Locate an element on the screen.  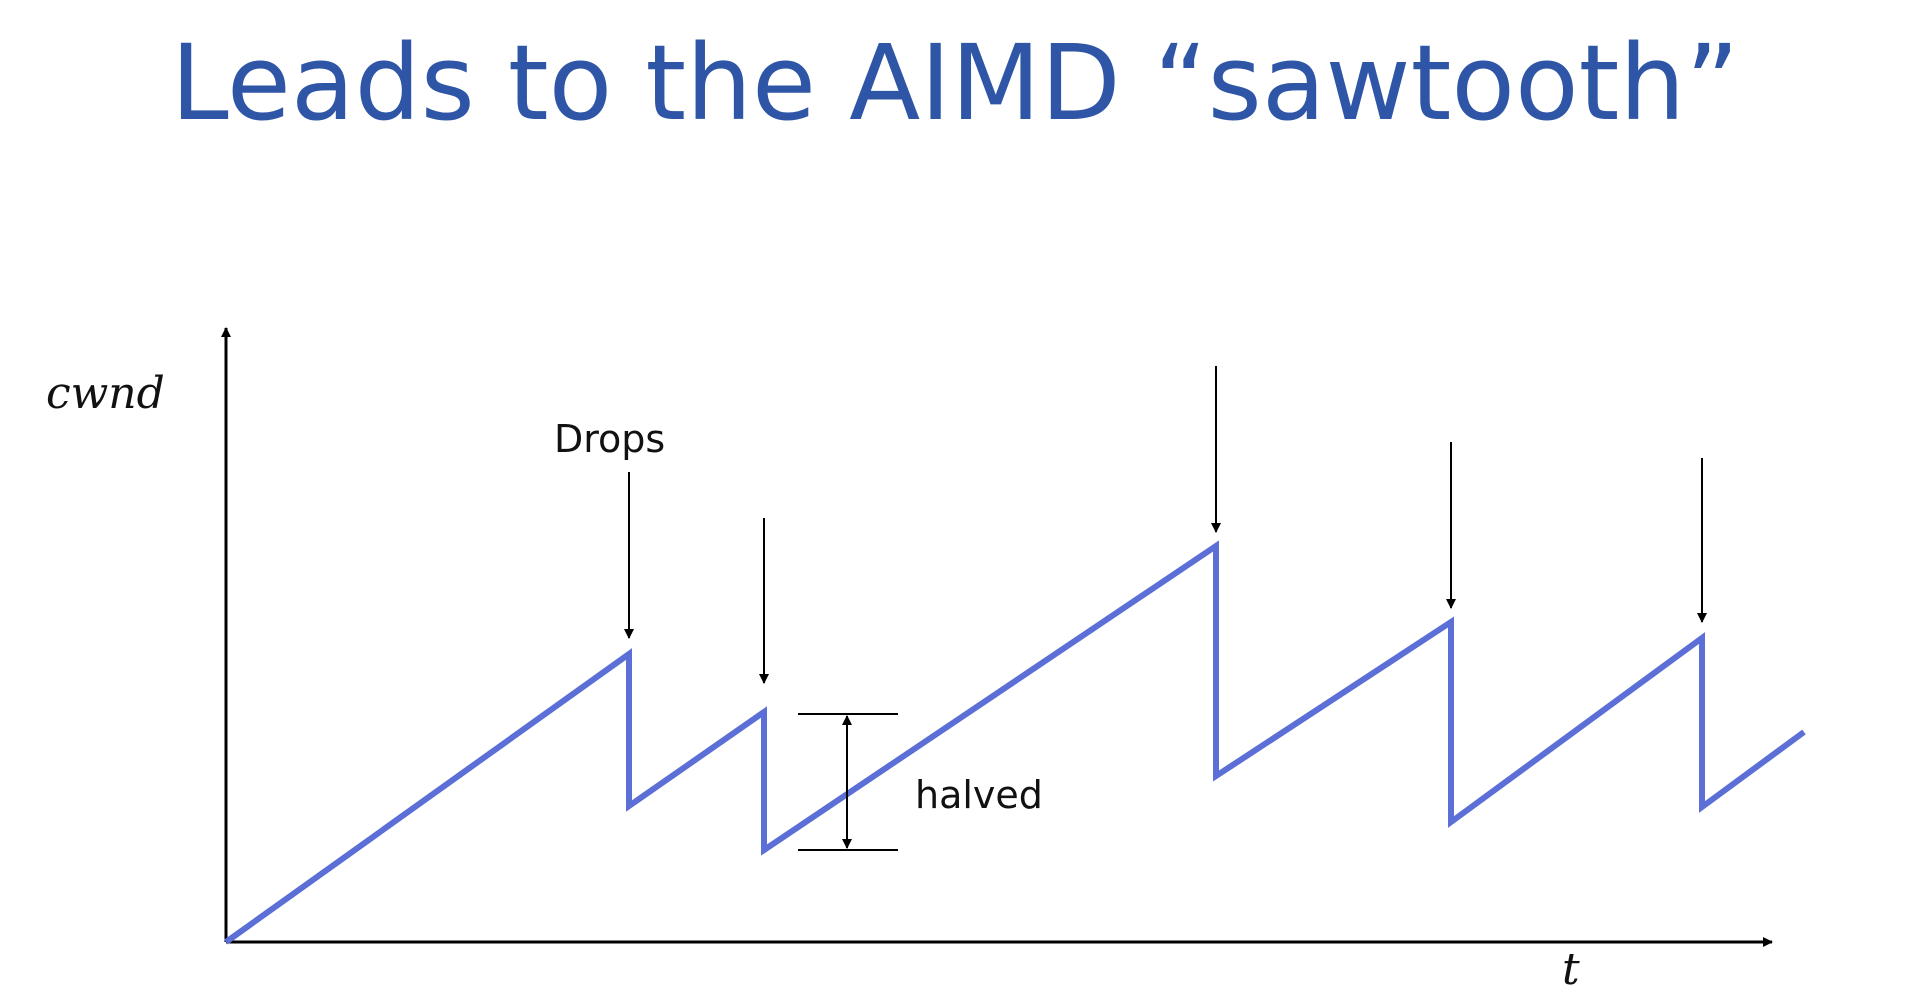
y-axis-label: cwnd is located at coordinates (105, 393).